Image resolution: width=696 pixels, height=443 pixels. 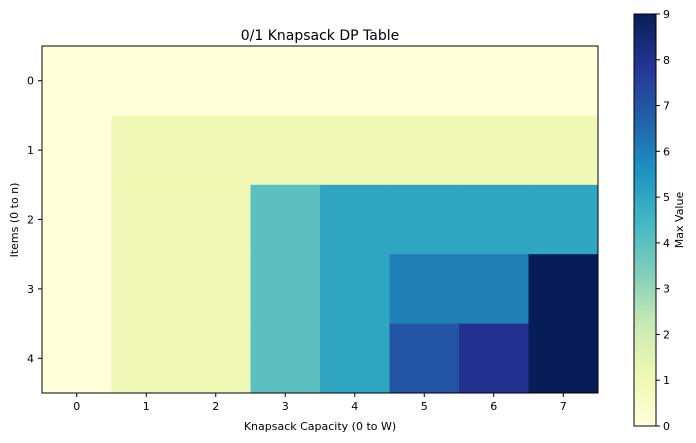 What do you see at coordinates (285, 406) in the screenshot?
I see `x-tick-label: 3` at bounding box center [285, 406].